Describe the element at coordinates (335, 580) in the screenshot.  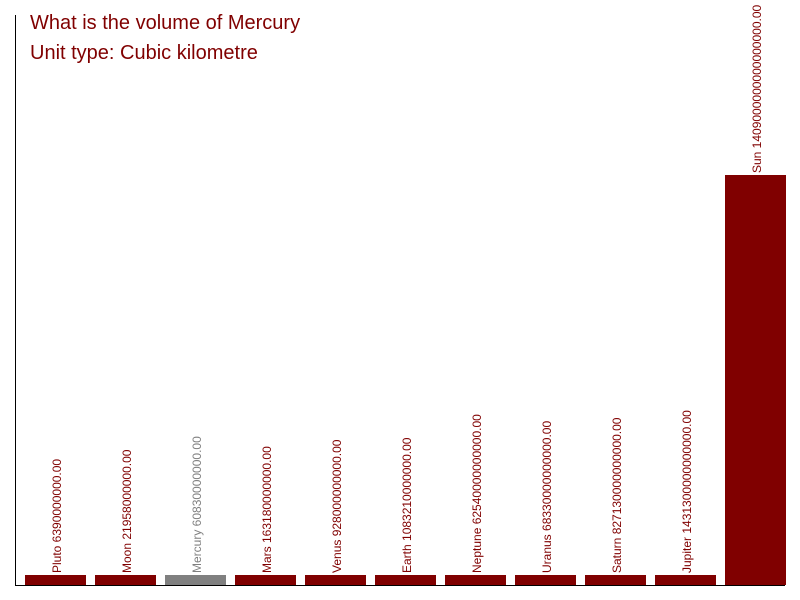
I see `bar-venus` at that location.